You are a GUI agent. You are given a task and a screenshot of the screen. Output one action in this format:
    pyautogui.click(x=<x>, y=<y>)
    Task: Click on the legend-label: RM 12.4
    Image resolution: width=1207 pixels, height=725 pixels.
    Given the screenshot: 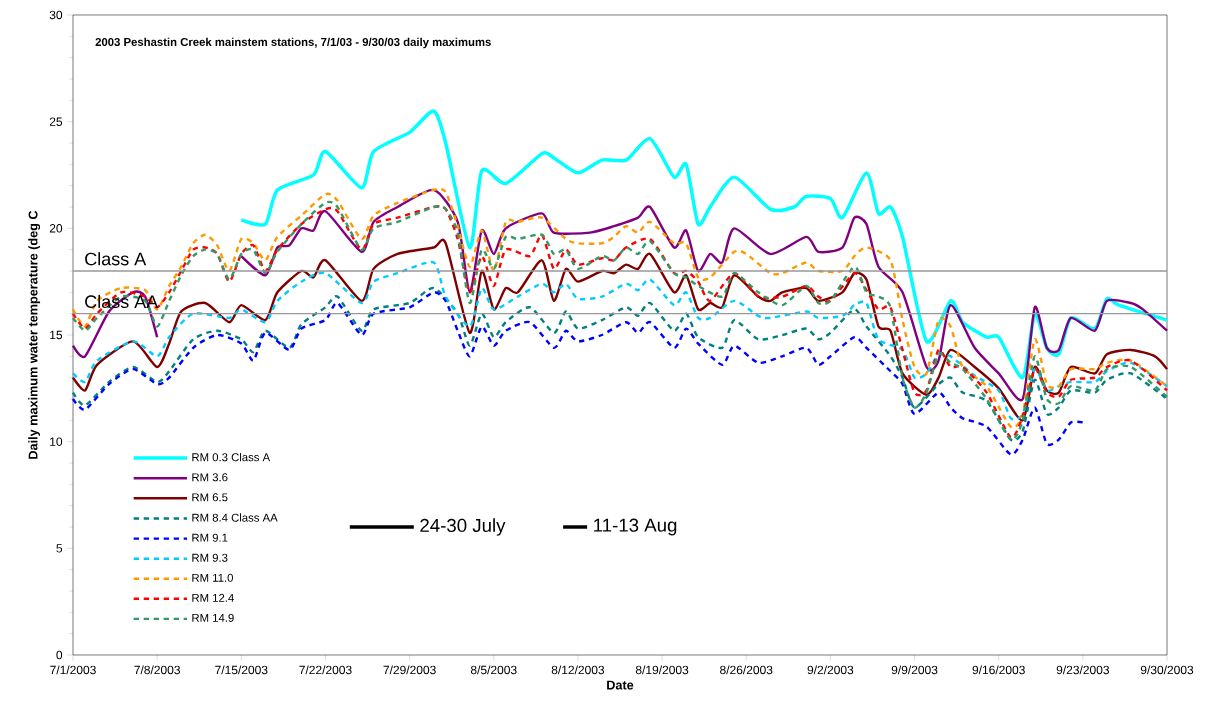 What is the action you would take?
    pyautogui.click(x=213, y=597)
    